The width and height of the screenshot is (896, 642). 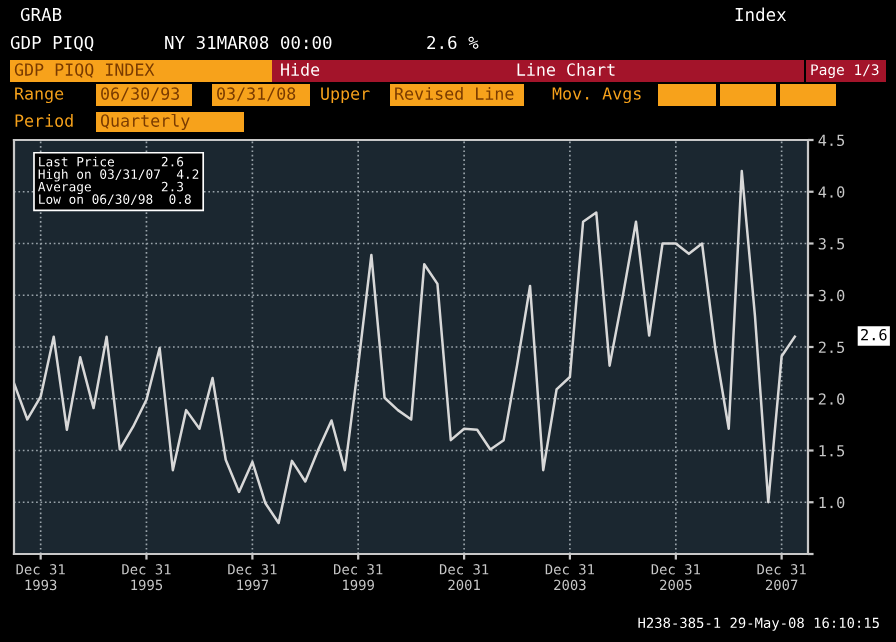 I want to click on text: Upper, so click(x=345, y=95).